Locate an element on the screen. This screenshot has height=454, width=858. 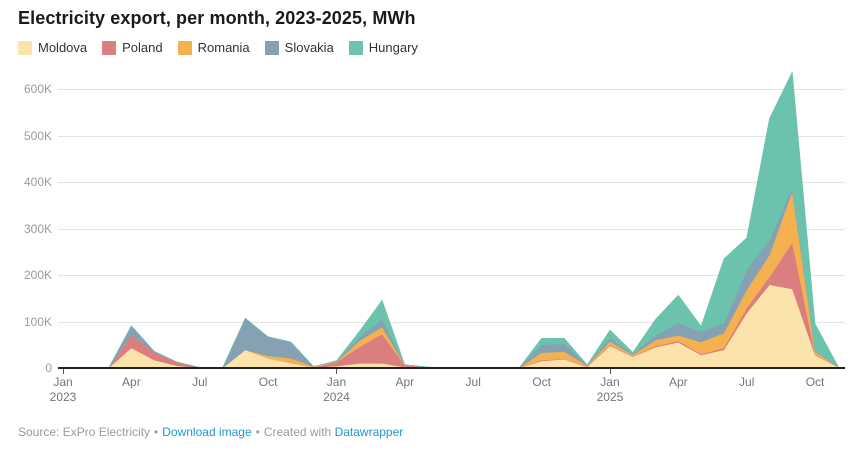
legend-label: Slovakia is located at coordinates (309, 47).